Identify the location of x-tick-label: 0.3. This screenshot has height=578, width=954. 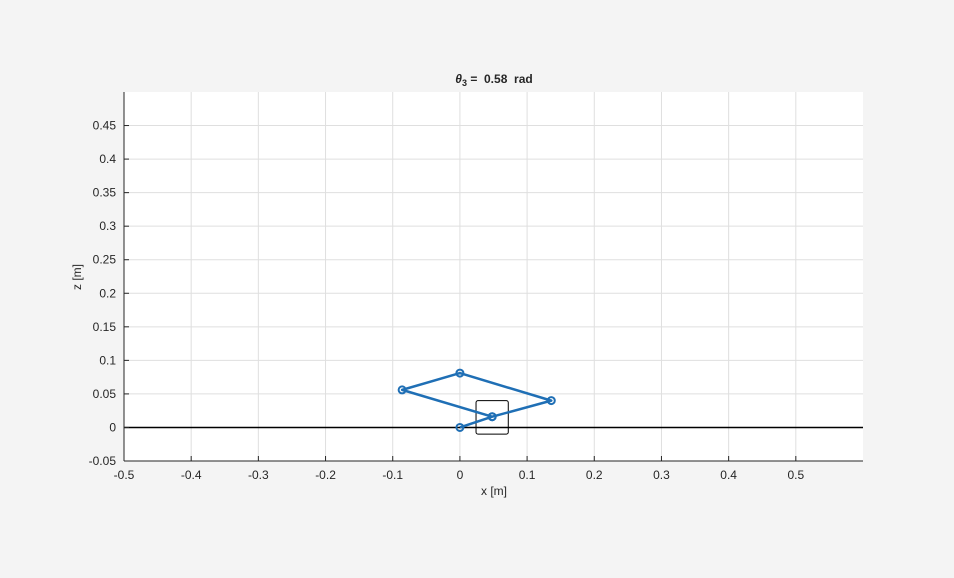
(661, 475).